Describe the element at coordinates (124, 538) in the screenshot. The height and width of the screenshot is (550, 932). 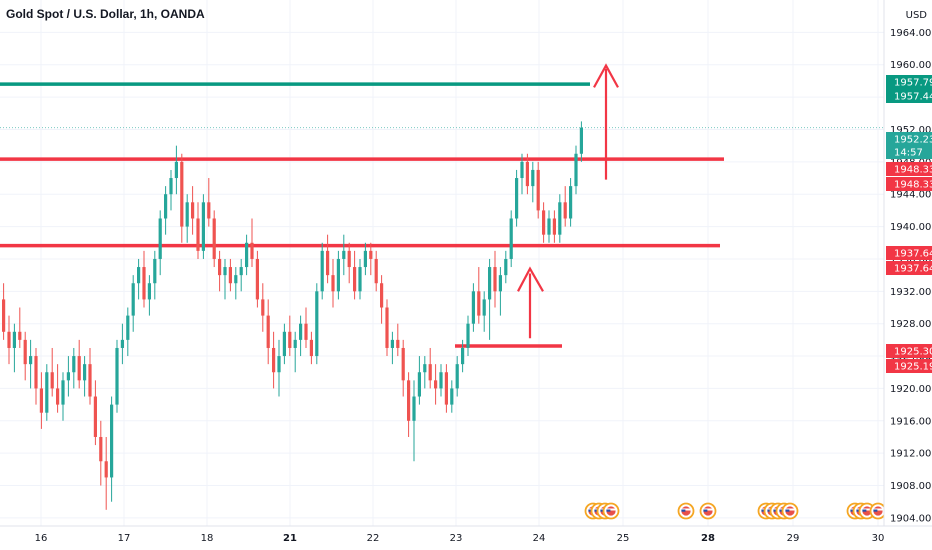
I see `x-tick-label: 17` at that location.